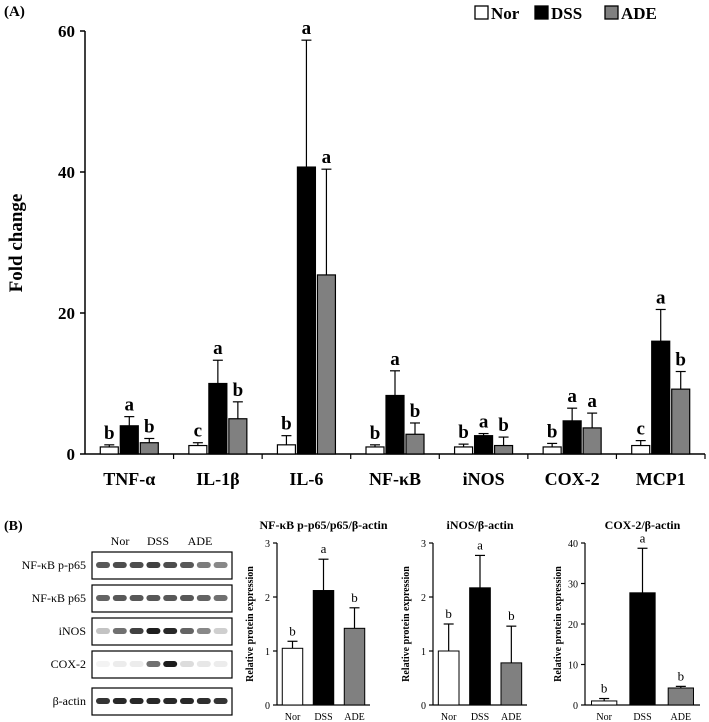  I want to click on y-axis-label: Fold change, so click(16, 243).